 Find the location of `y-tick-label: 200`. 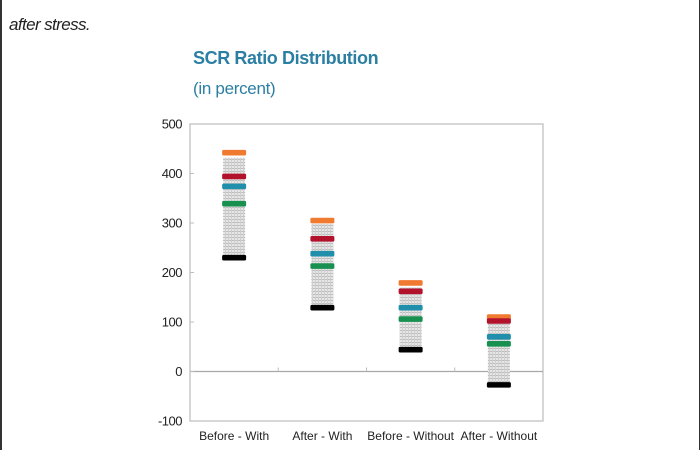

y-tick-label: 200 is located at coordinates (172, 272).